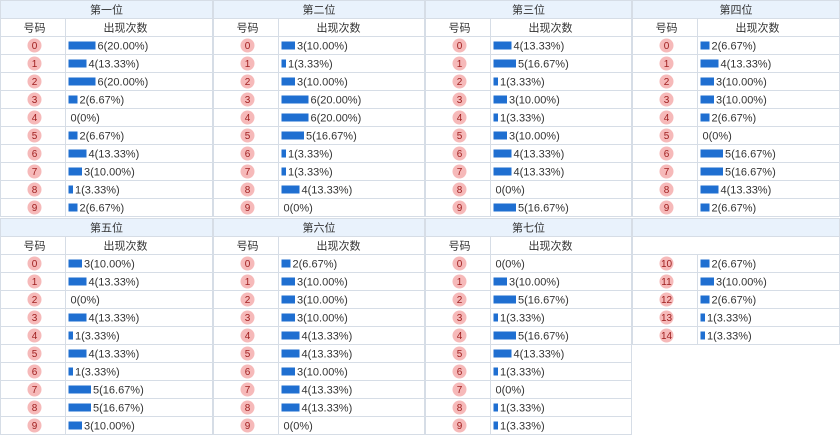 This screenshot has height=440, width=840. What do you see at coordinates (528, 227) in the screenshot?
I see `panel-title: 第七位` at bounding box center [528, 227].